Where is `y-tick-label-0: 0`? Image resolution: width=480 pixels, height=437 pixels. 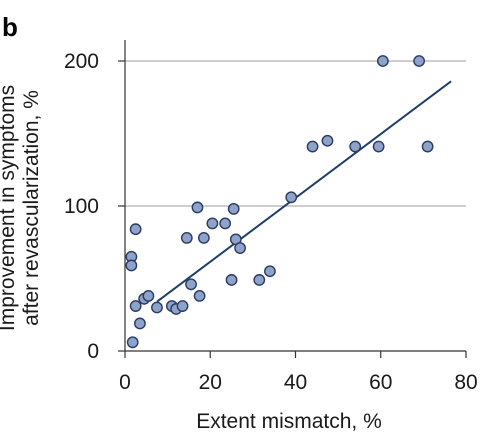
y-tick-label-0: 0 is located at coordinates (93, 351).